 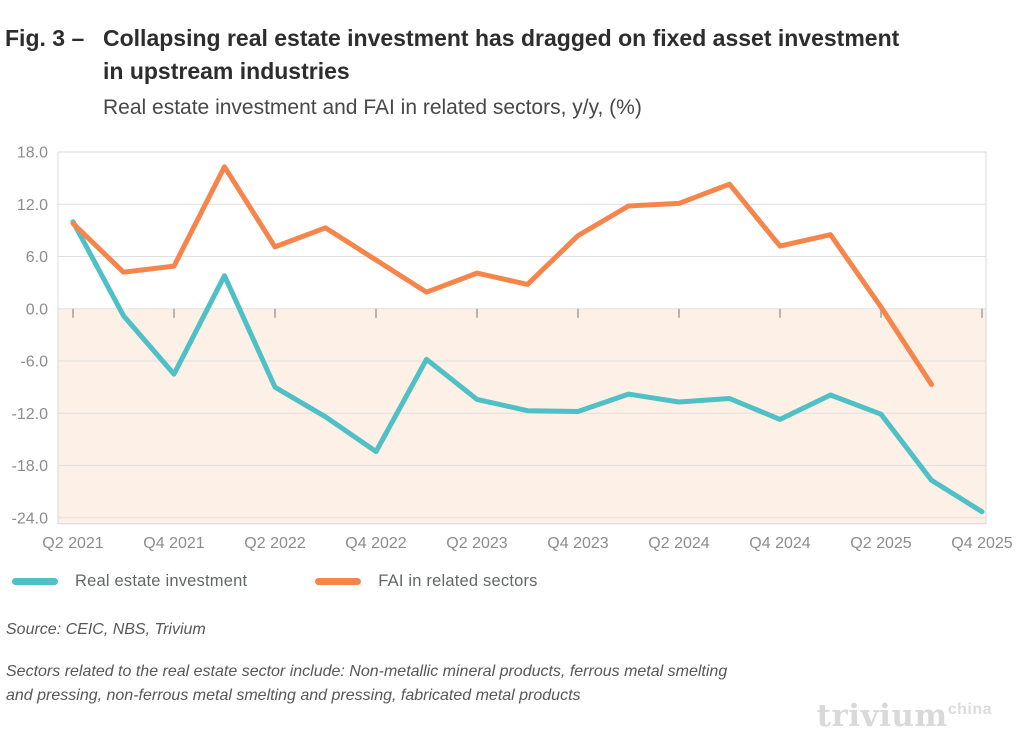 What do you see at coordinates (30, 413) in the screenshot?
I see `y-tick-label: -12.0` at bounding box center [30, 413].